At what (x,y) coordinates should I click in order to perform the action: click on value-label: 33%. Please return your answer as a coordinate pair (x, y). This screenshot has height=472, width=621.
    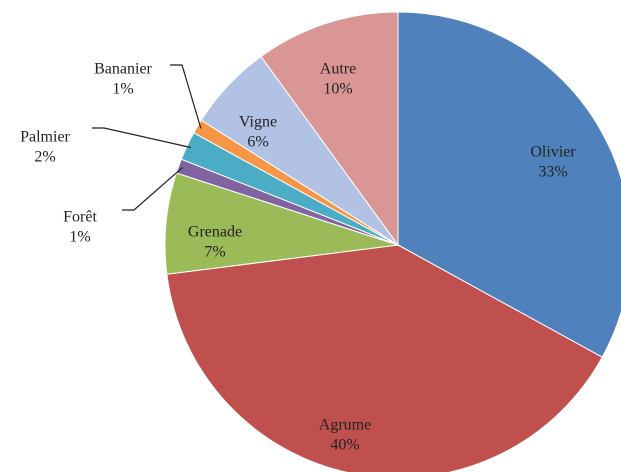
    Looking at the image, I should click on (552, 172).